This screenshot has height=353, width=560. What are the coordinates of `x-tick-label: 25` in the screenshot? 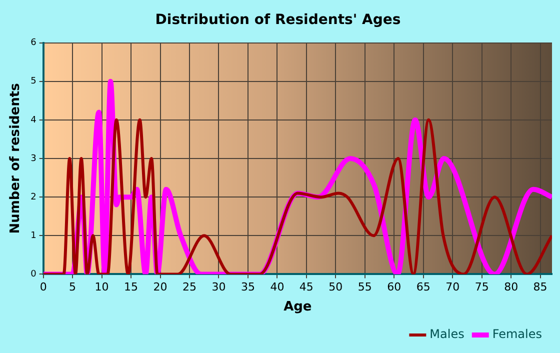 It's located at (189, 287).